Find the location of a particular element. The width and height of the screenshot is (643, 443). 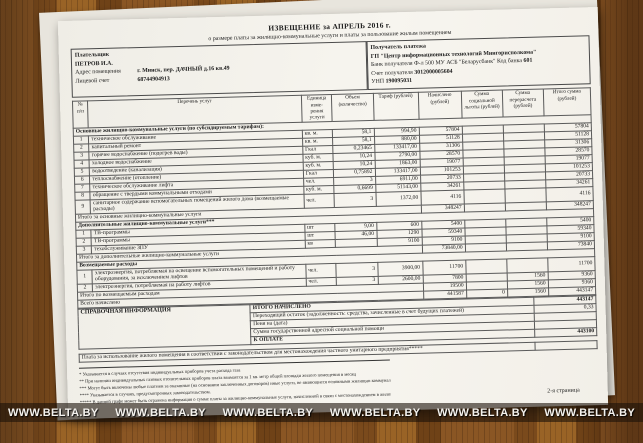

payee-bank-label: Банк получателя is located at coordinates (391, 64).